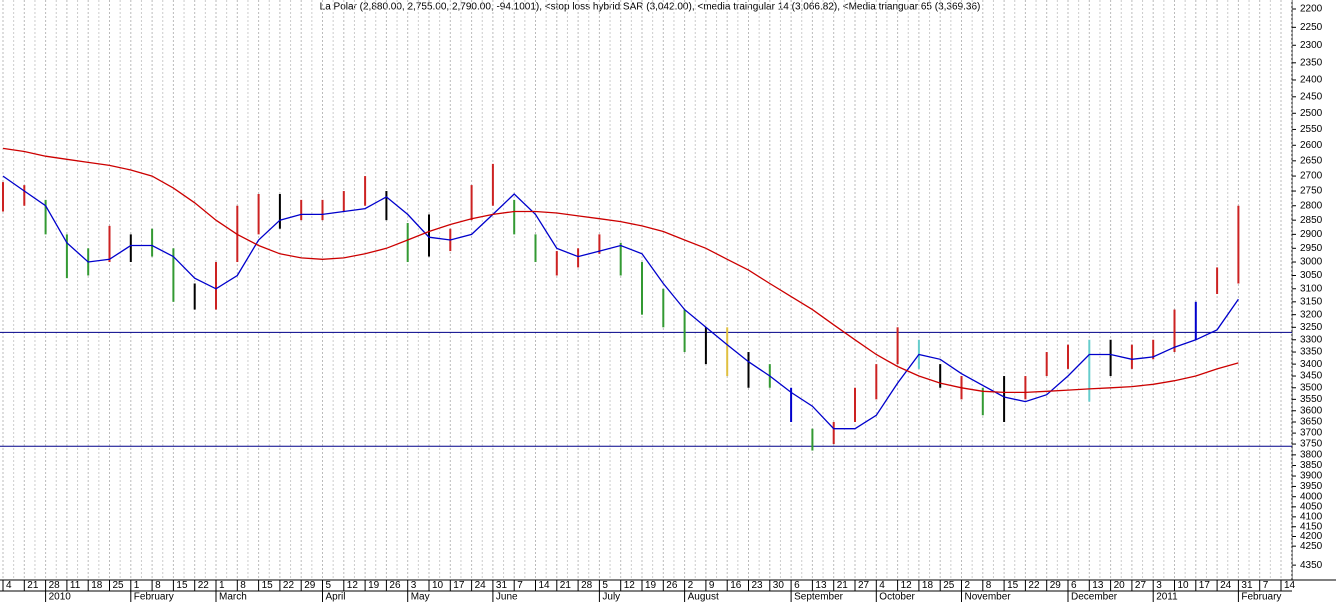 This screenshot has width=1336, height=602. I want to click on y-tick-label: 3100, so click(1311, 288).